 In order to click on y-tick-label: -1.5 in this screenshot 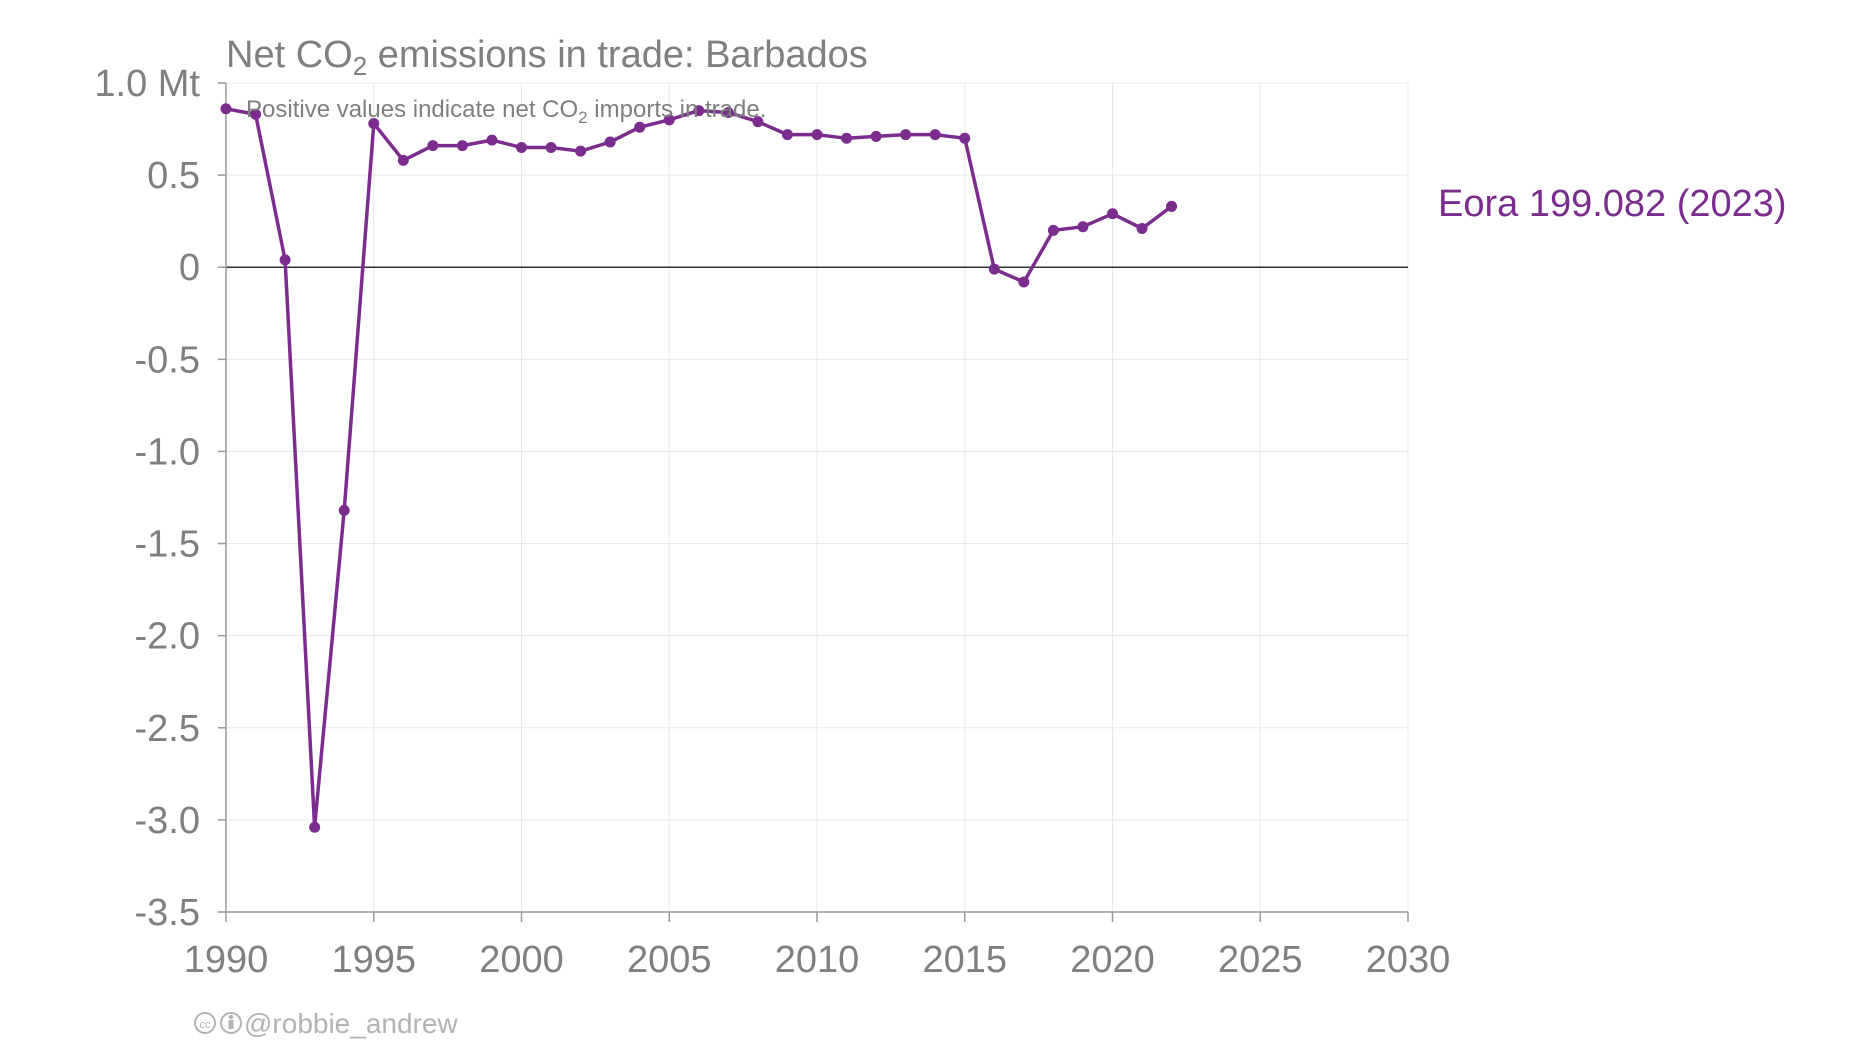, I will do `click(167, 545)`.